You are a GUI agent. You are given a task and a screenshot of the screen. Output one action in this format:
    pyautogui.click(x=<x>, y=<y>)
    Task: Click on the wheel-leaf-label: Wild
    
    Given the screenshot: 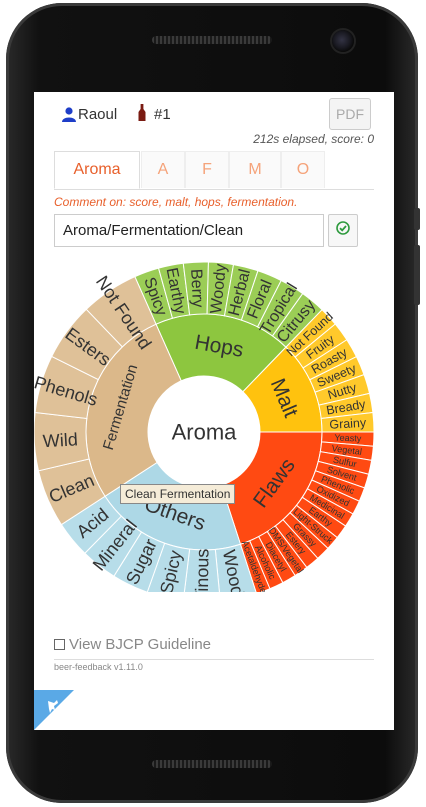 What is the action you would take?
    pyautogui.click(x=60, y=440)
    